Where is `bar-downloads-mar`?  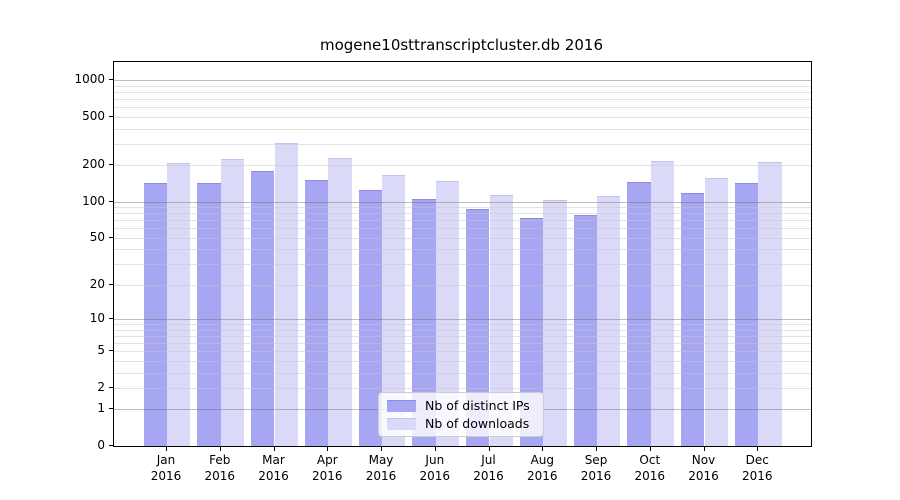
bar-downloads-mar is located at coordinates (286, 294).